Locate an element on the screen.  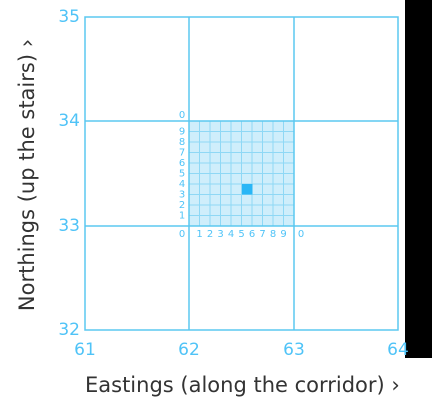
y-tick-label: 34 is located at coordinates (69, 121).